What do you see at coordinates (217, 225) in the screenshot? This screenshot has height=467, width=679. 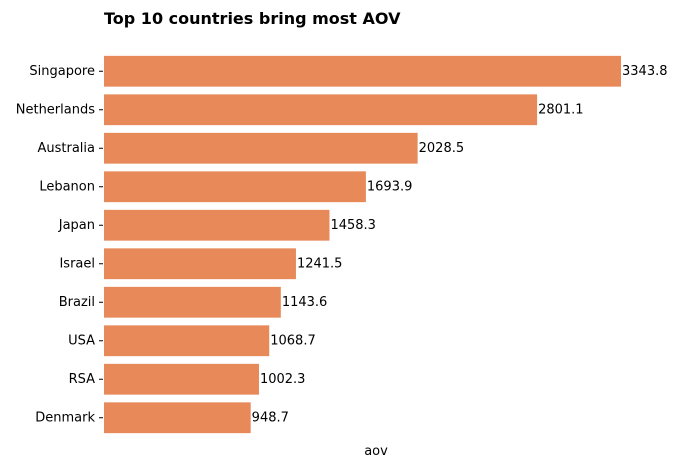 I see `bar-japan` at bounding box center [217, 225].